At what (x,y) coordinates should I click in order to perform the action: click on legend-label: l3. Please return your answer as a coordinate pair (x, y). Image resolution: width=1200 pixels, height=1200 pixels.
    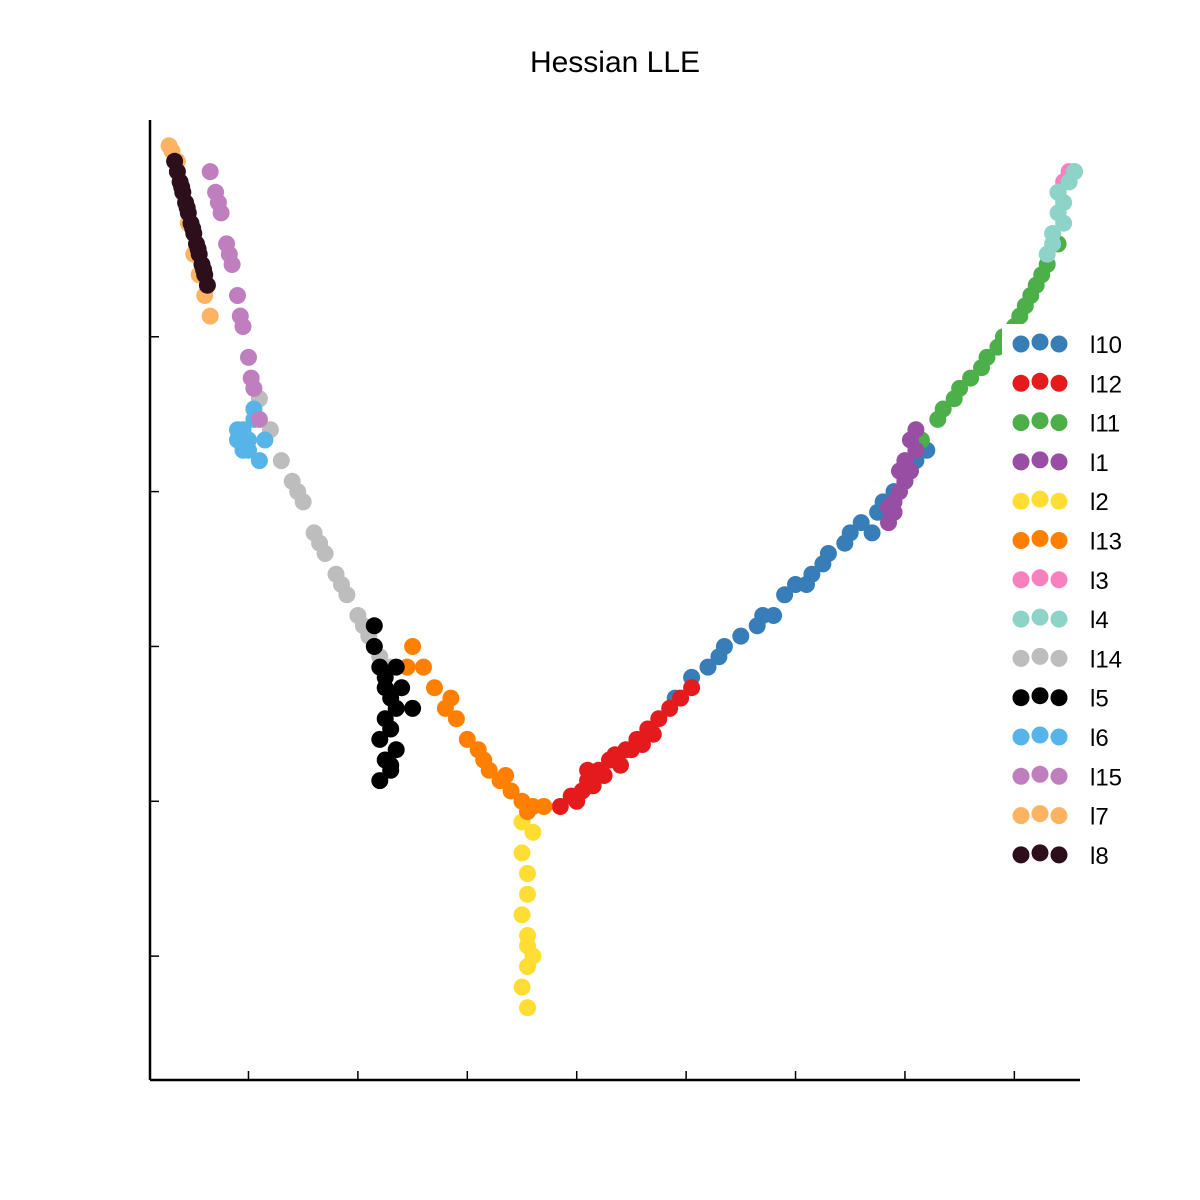
    Looking at the image, I should click on (1099, 581).